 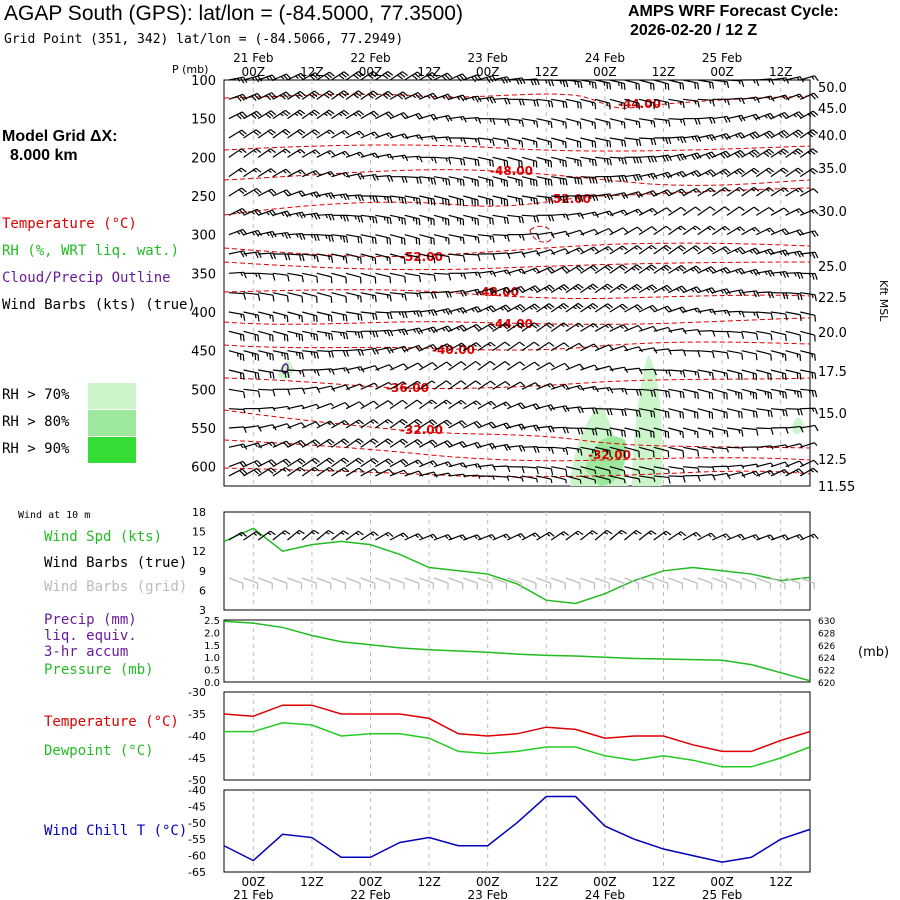 I want to click on wind-tick-label: 9, so click(x=202, y=571).